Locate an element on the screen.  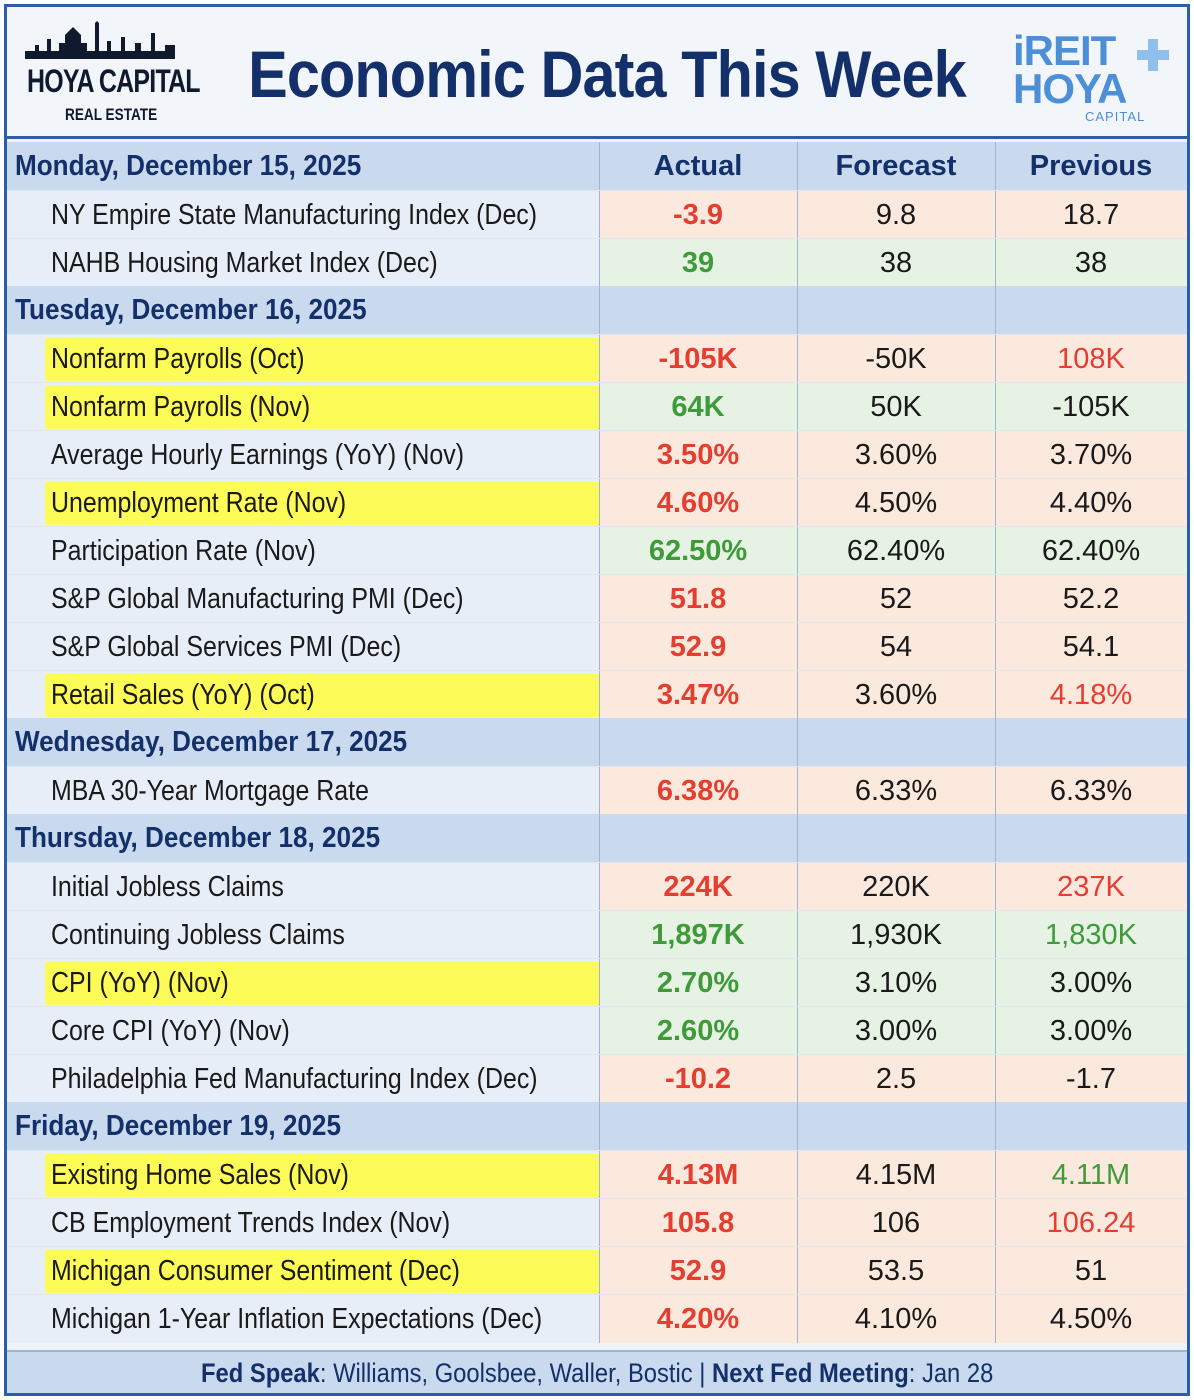
previous-value: 1,830K is located at coordinates (1091, 935).